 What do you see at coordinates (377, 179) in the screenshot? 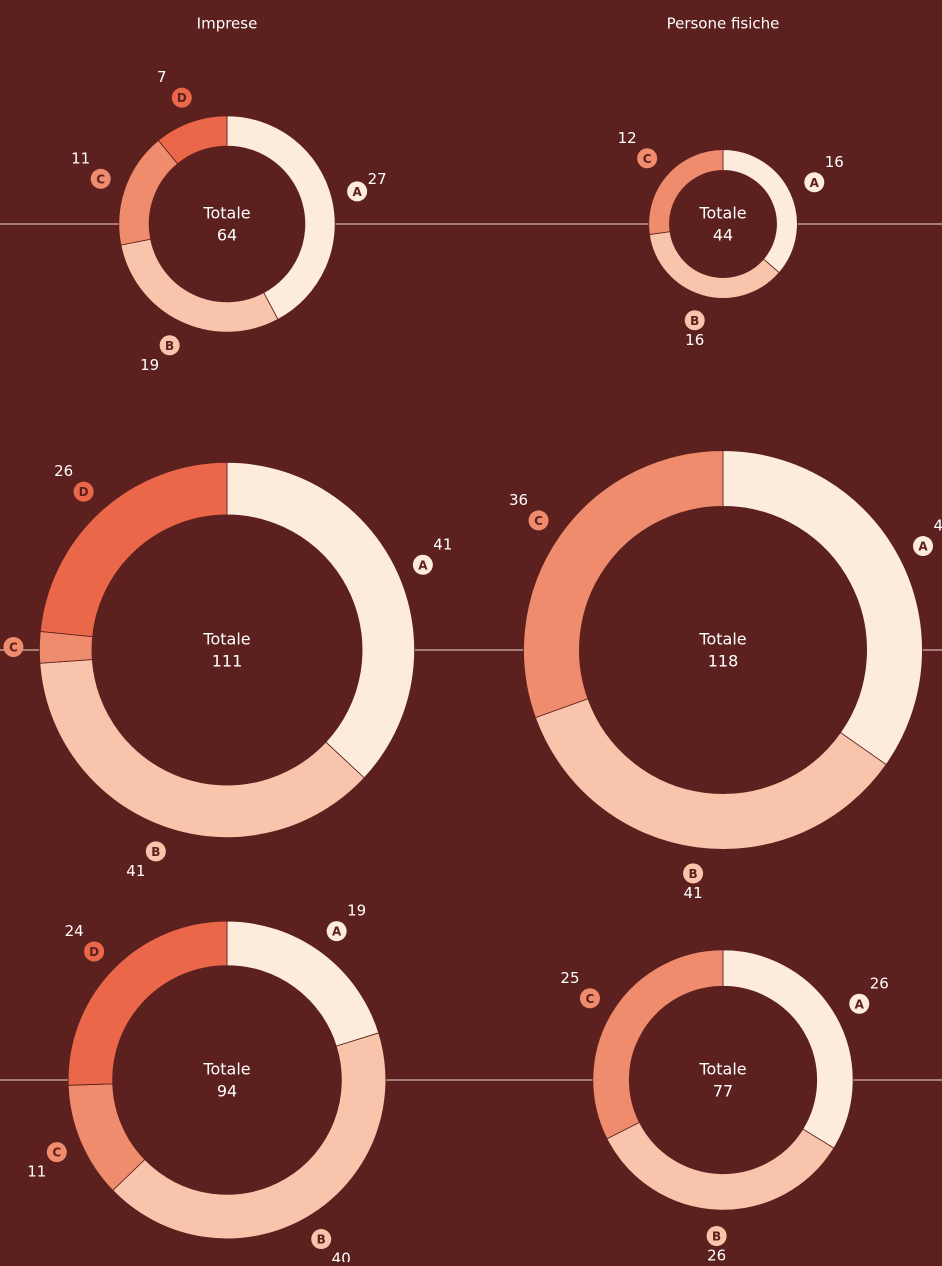
I see `value-label: 27` at bounding box center [377, 179].